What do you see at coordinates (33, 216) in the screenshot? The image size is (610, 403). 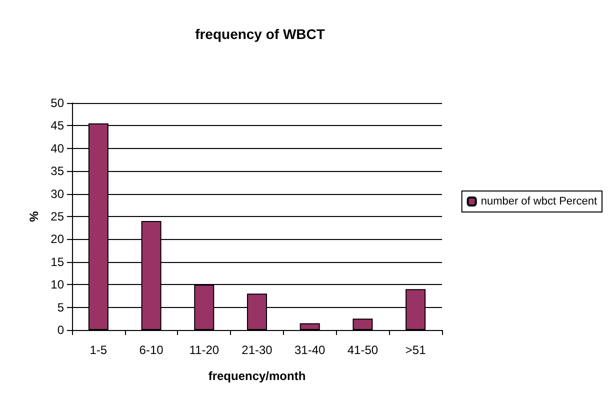 I see `y-axis-title: %` at bounding box center [33, 216].